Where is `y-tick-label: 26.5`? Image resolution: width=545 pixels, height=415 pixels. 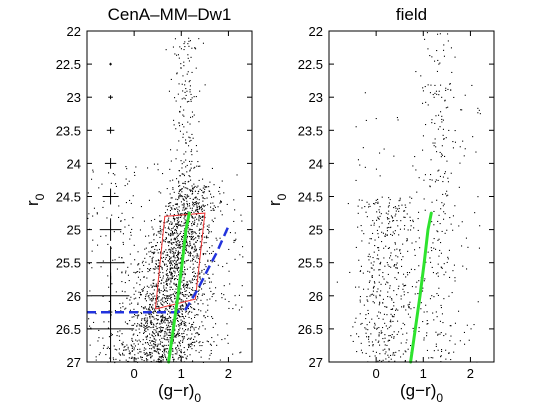
y-tick-label: 26.5 is located at coordinates (68, 329).